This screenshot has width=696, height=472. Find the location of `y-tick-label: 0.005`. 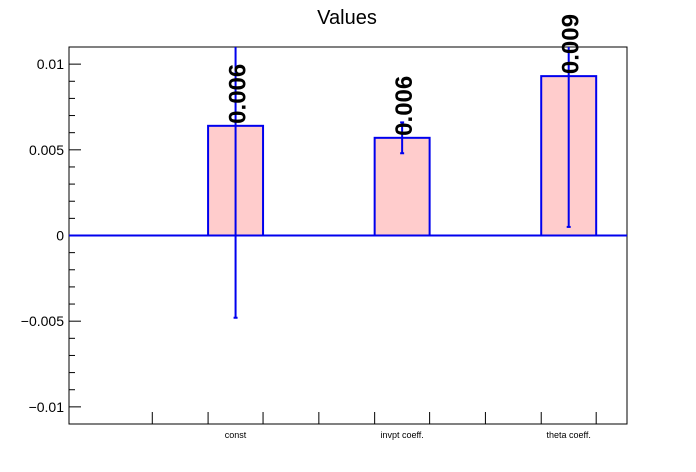

y-tick-label: 0.005 is located at coordinates (46, 150).